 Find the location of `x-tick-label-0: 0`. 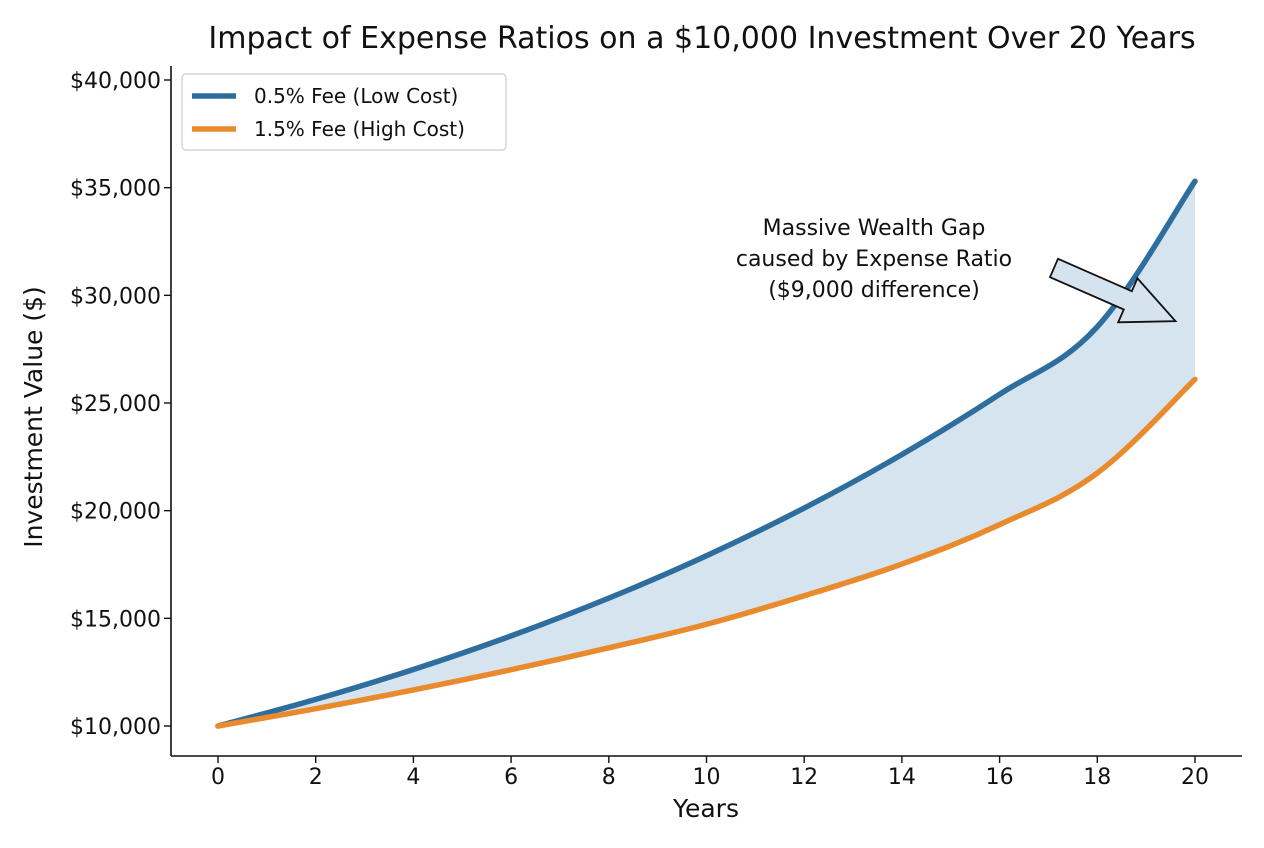

x-tick-label-0: 0 is located at coordinates (218, 777).